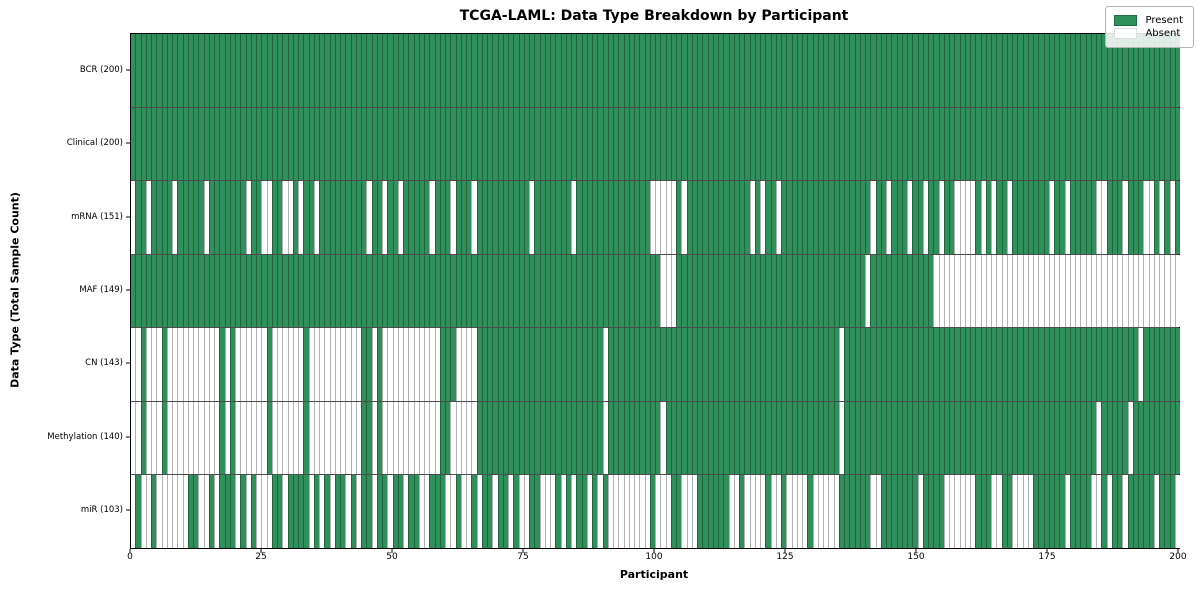 This screenshot has height=600, width=1200. Describe the element at coordinates (94, 143) in the screenshot. I see `y-tick-label-Clinical: Clinical (200)` at that location.